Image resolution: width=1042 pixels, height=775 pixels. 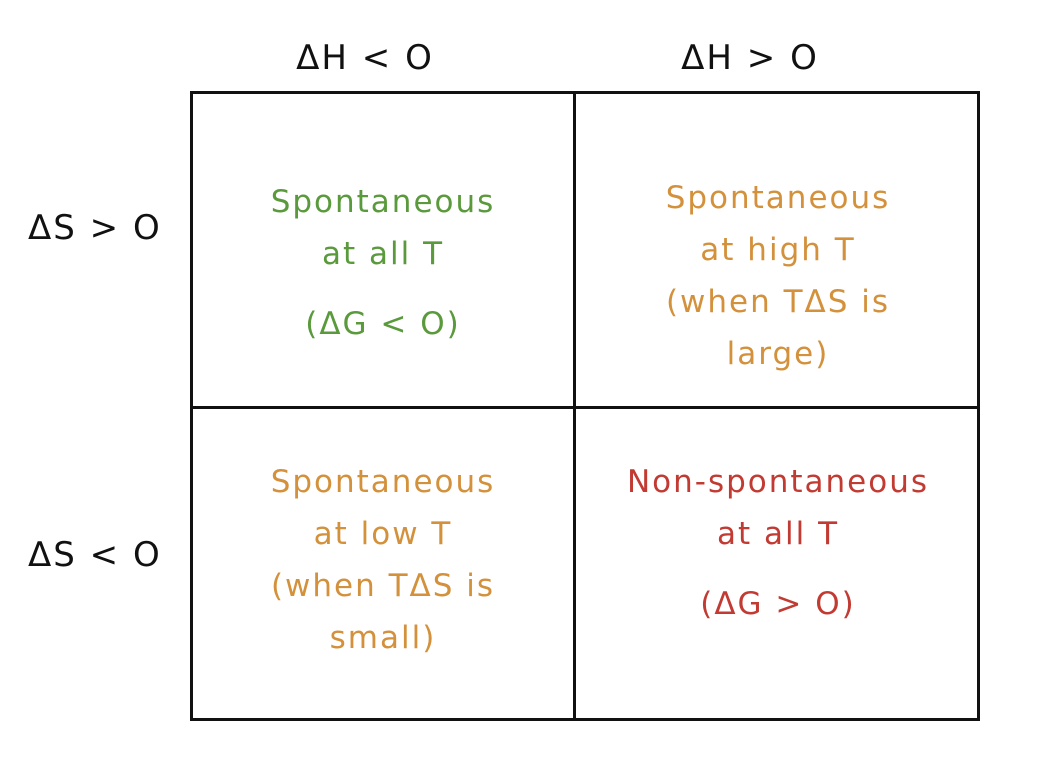 What do you see at coordinates (95, 228) in the screenshot?
I see `row-header-ds-positive: ΔS > O` at bounding box center [95, 228].